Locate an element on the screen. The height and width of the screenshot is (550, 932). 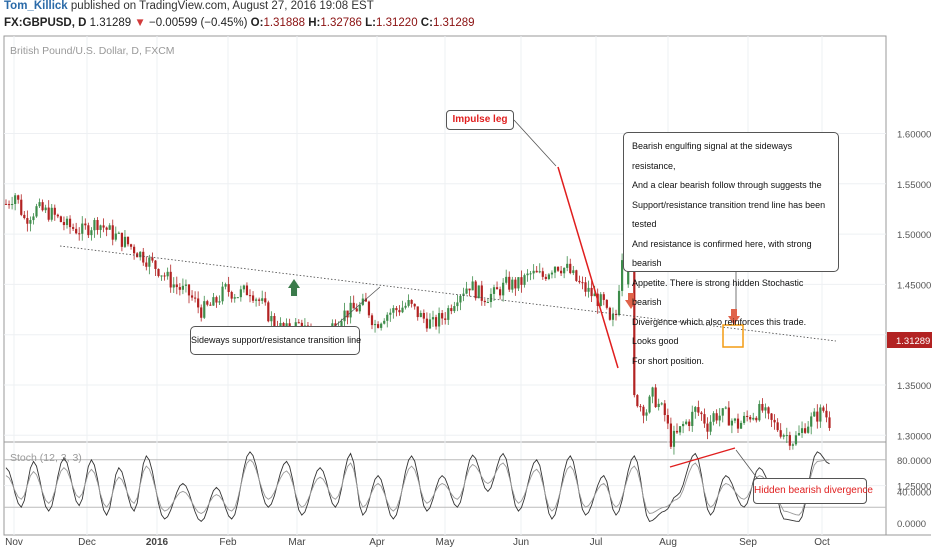
impulse-connector is located at coordinates (535, 143).